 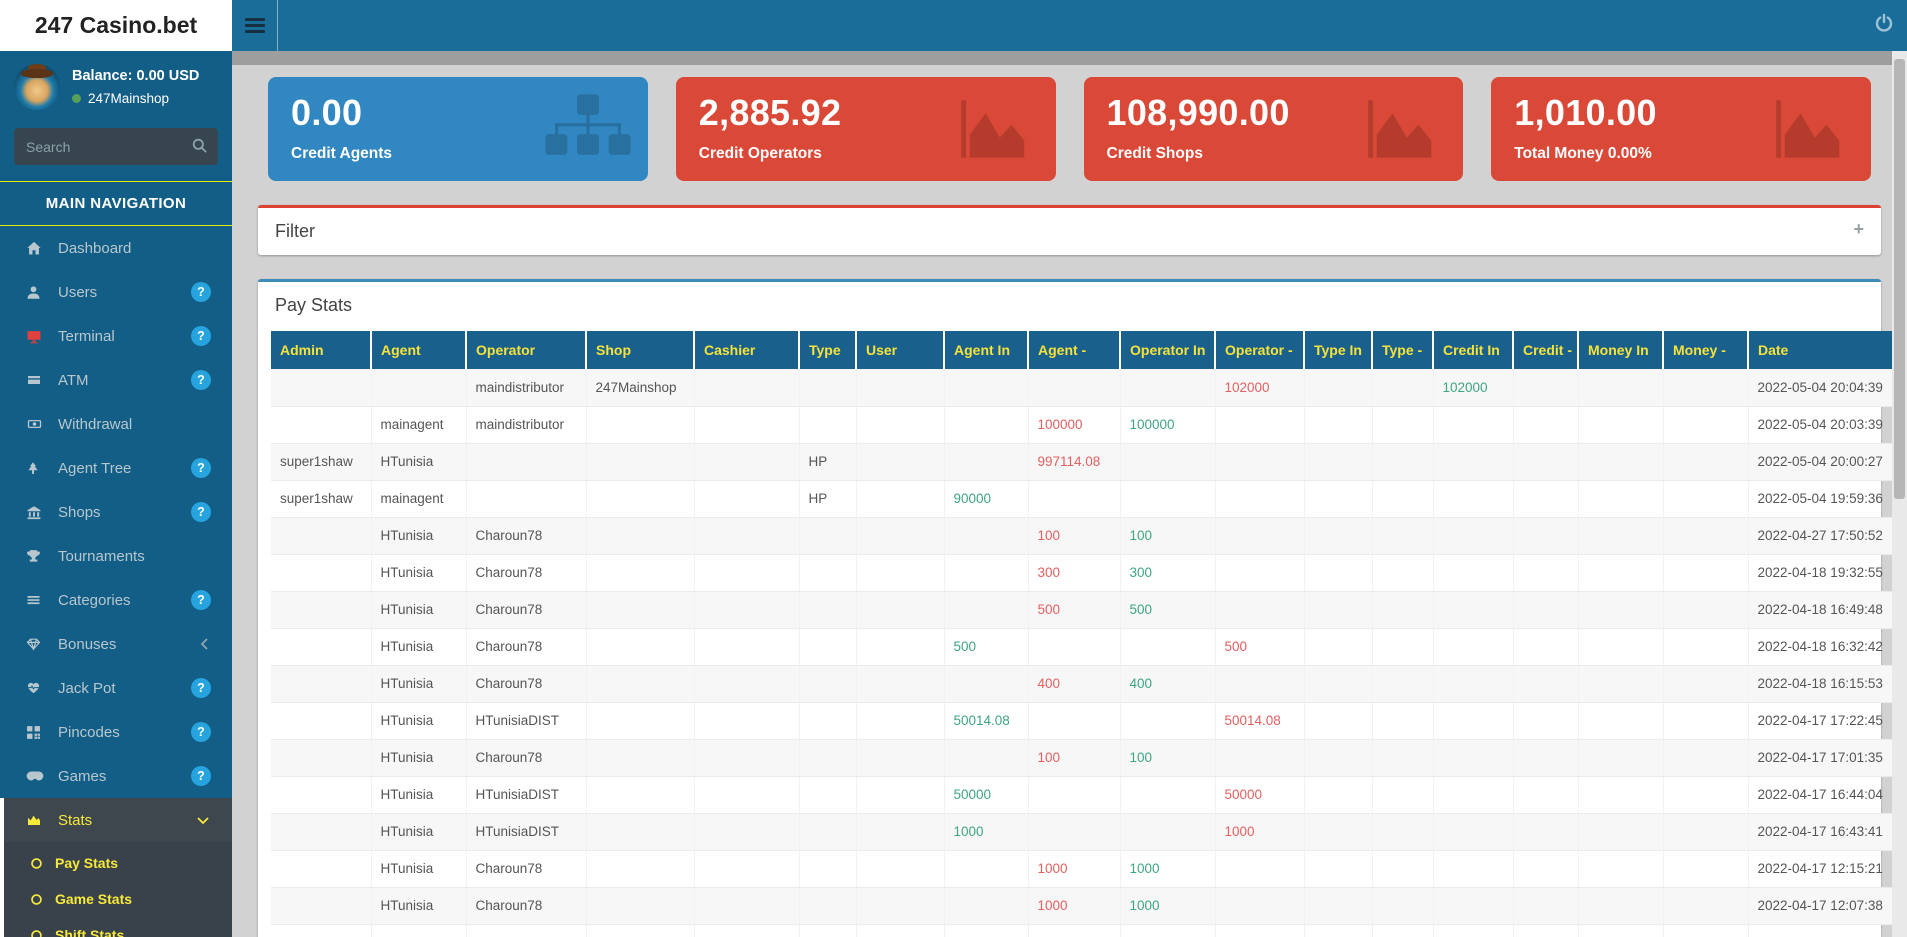 I want to click on search-icon, so click(x=199, y=148).